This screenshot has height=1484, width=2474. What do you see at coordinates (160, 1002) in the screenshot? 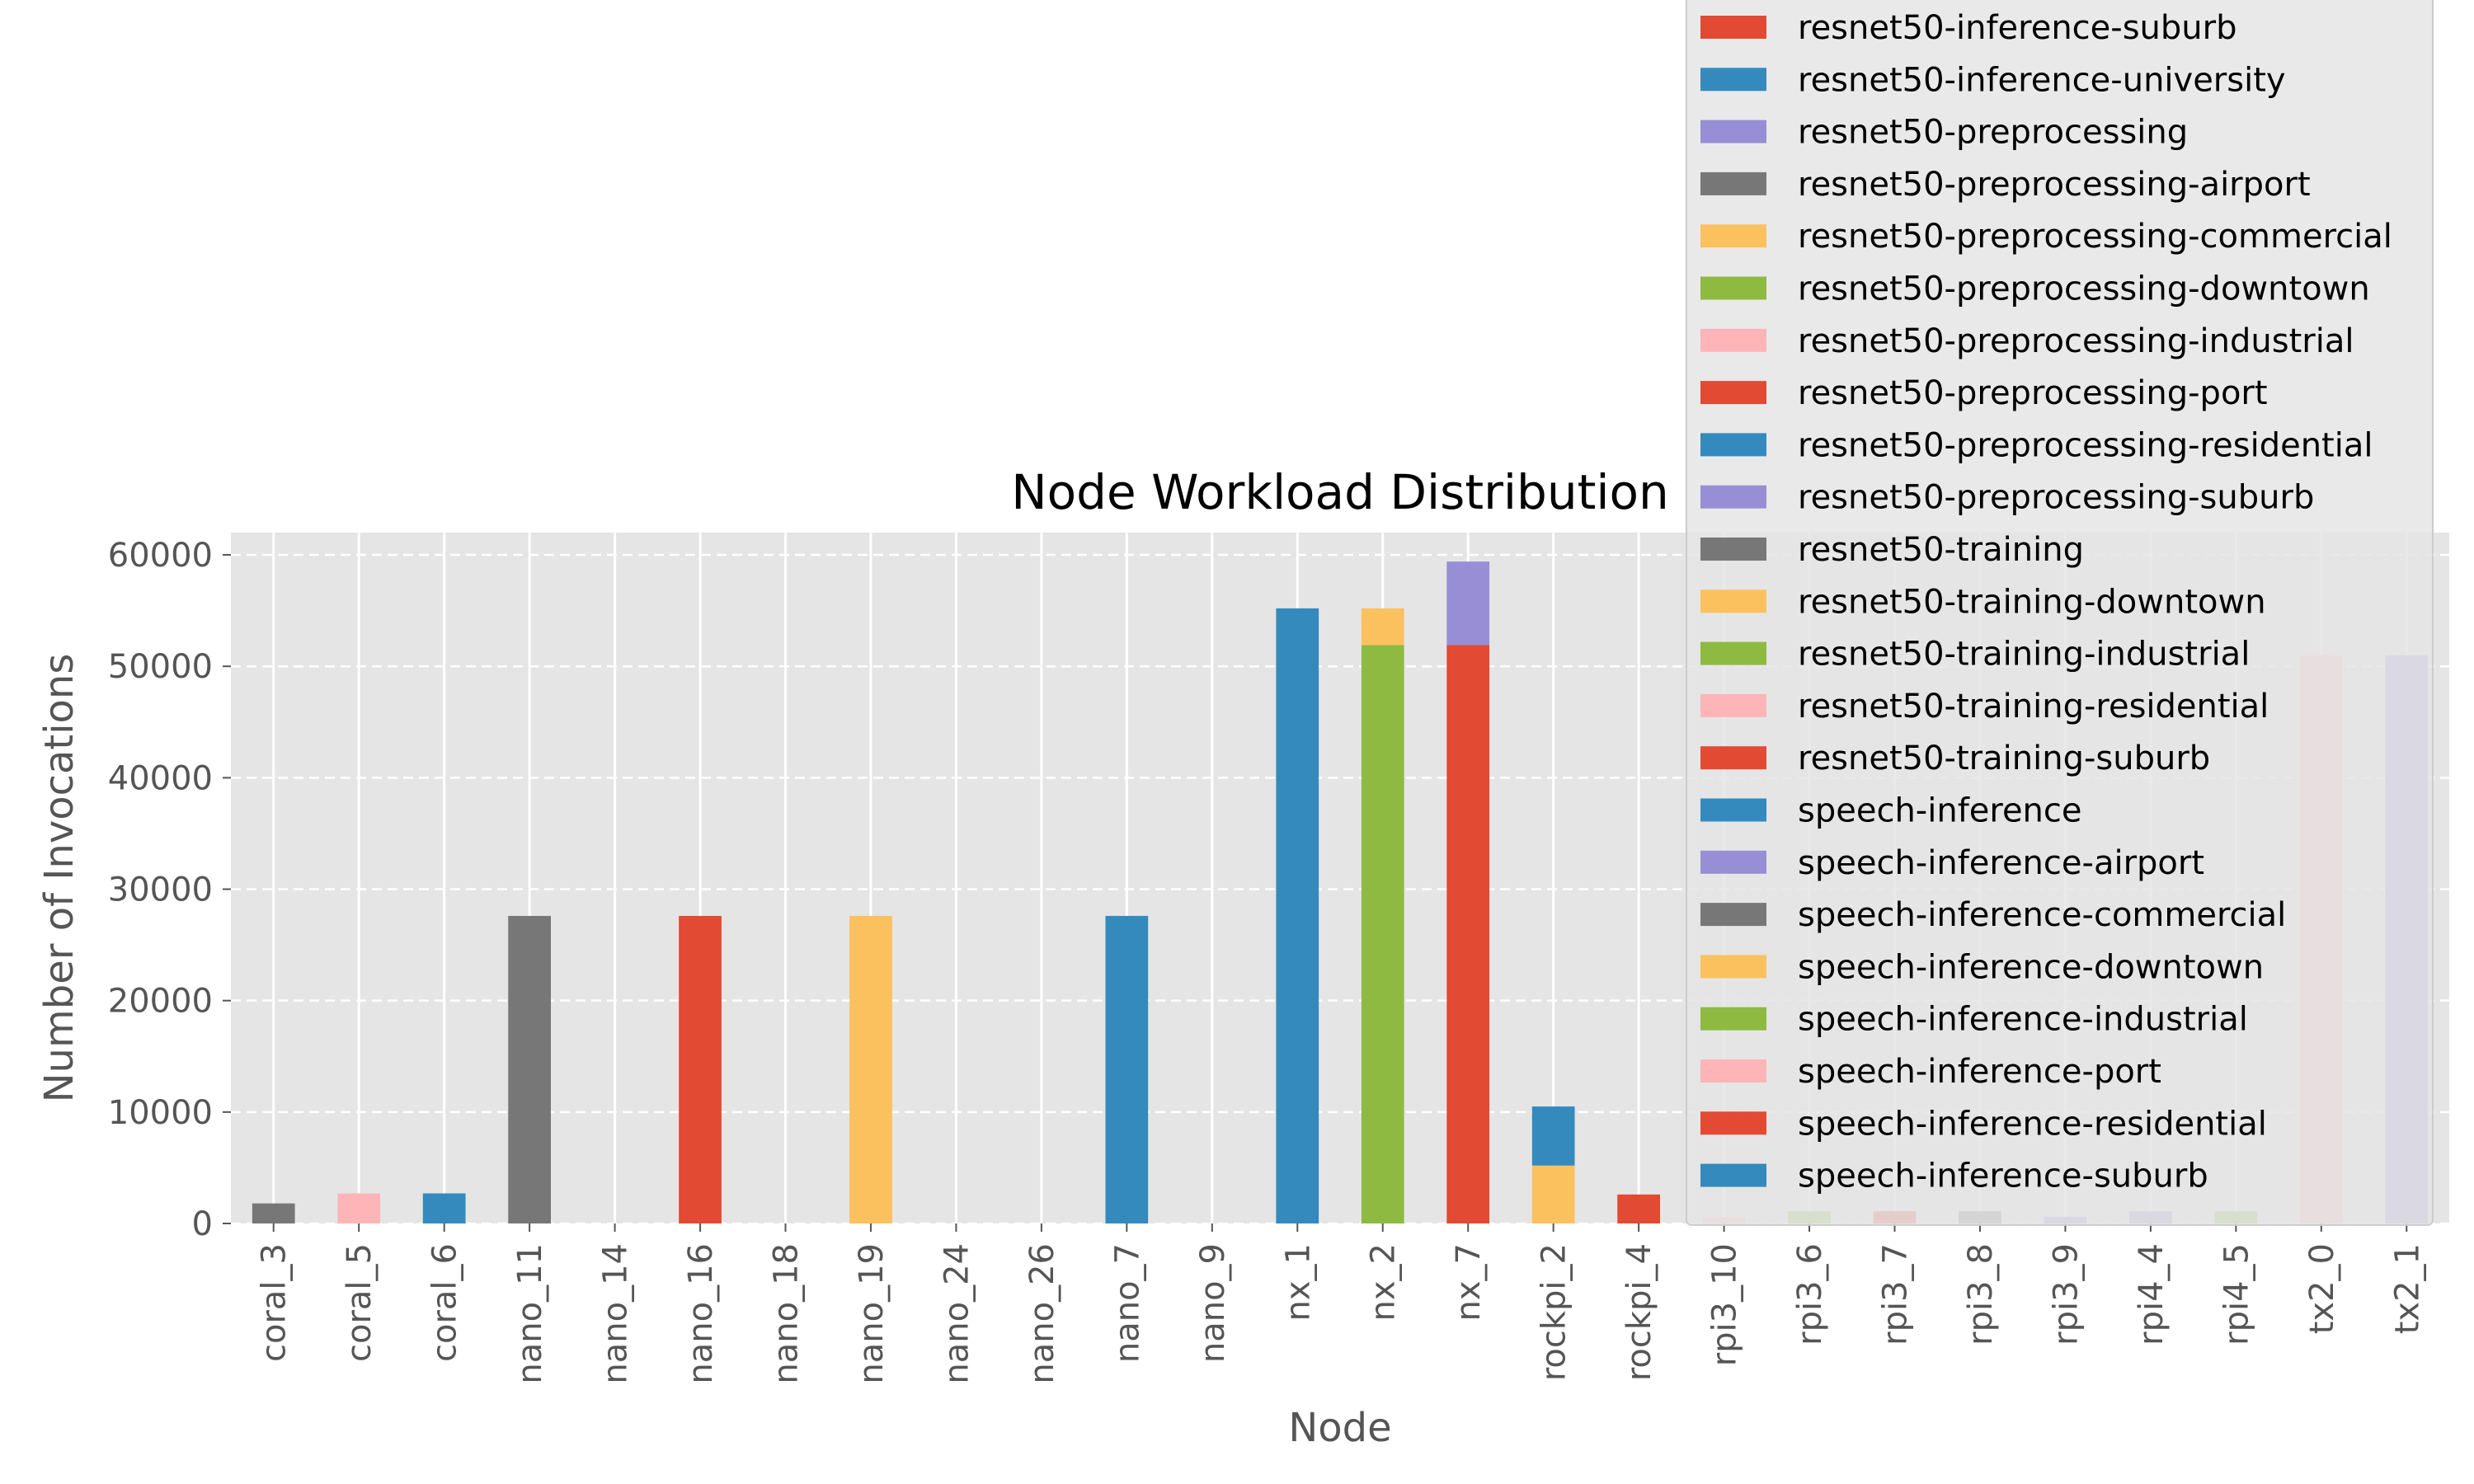
I see `y-tick-label: 20000` at bounding box center [160, 1002].